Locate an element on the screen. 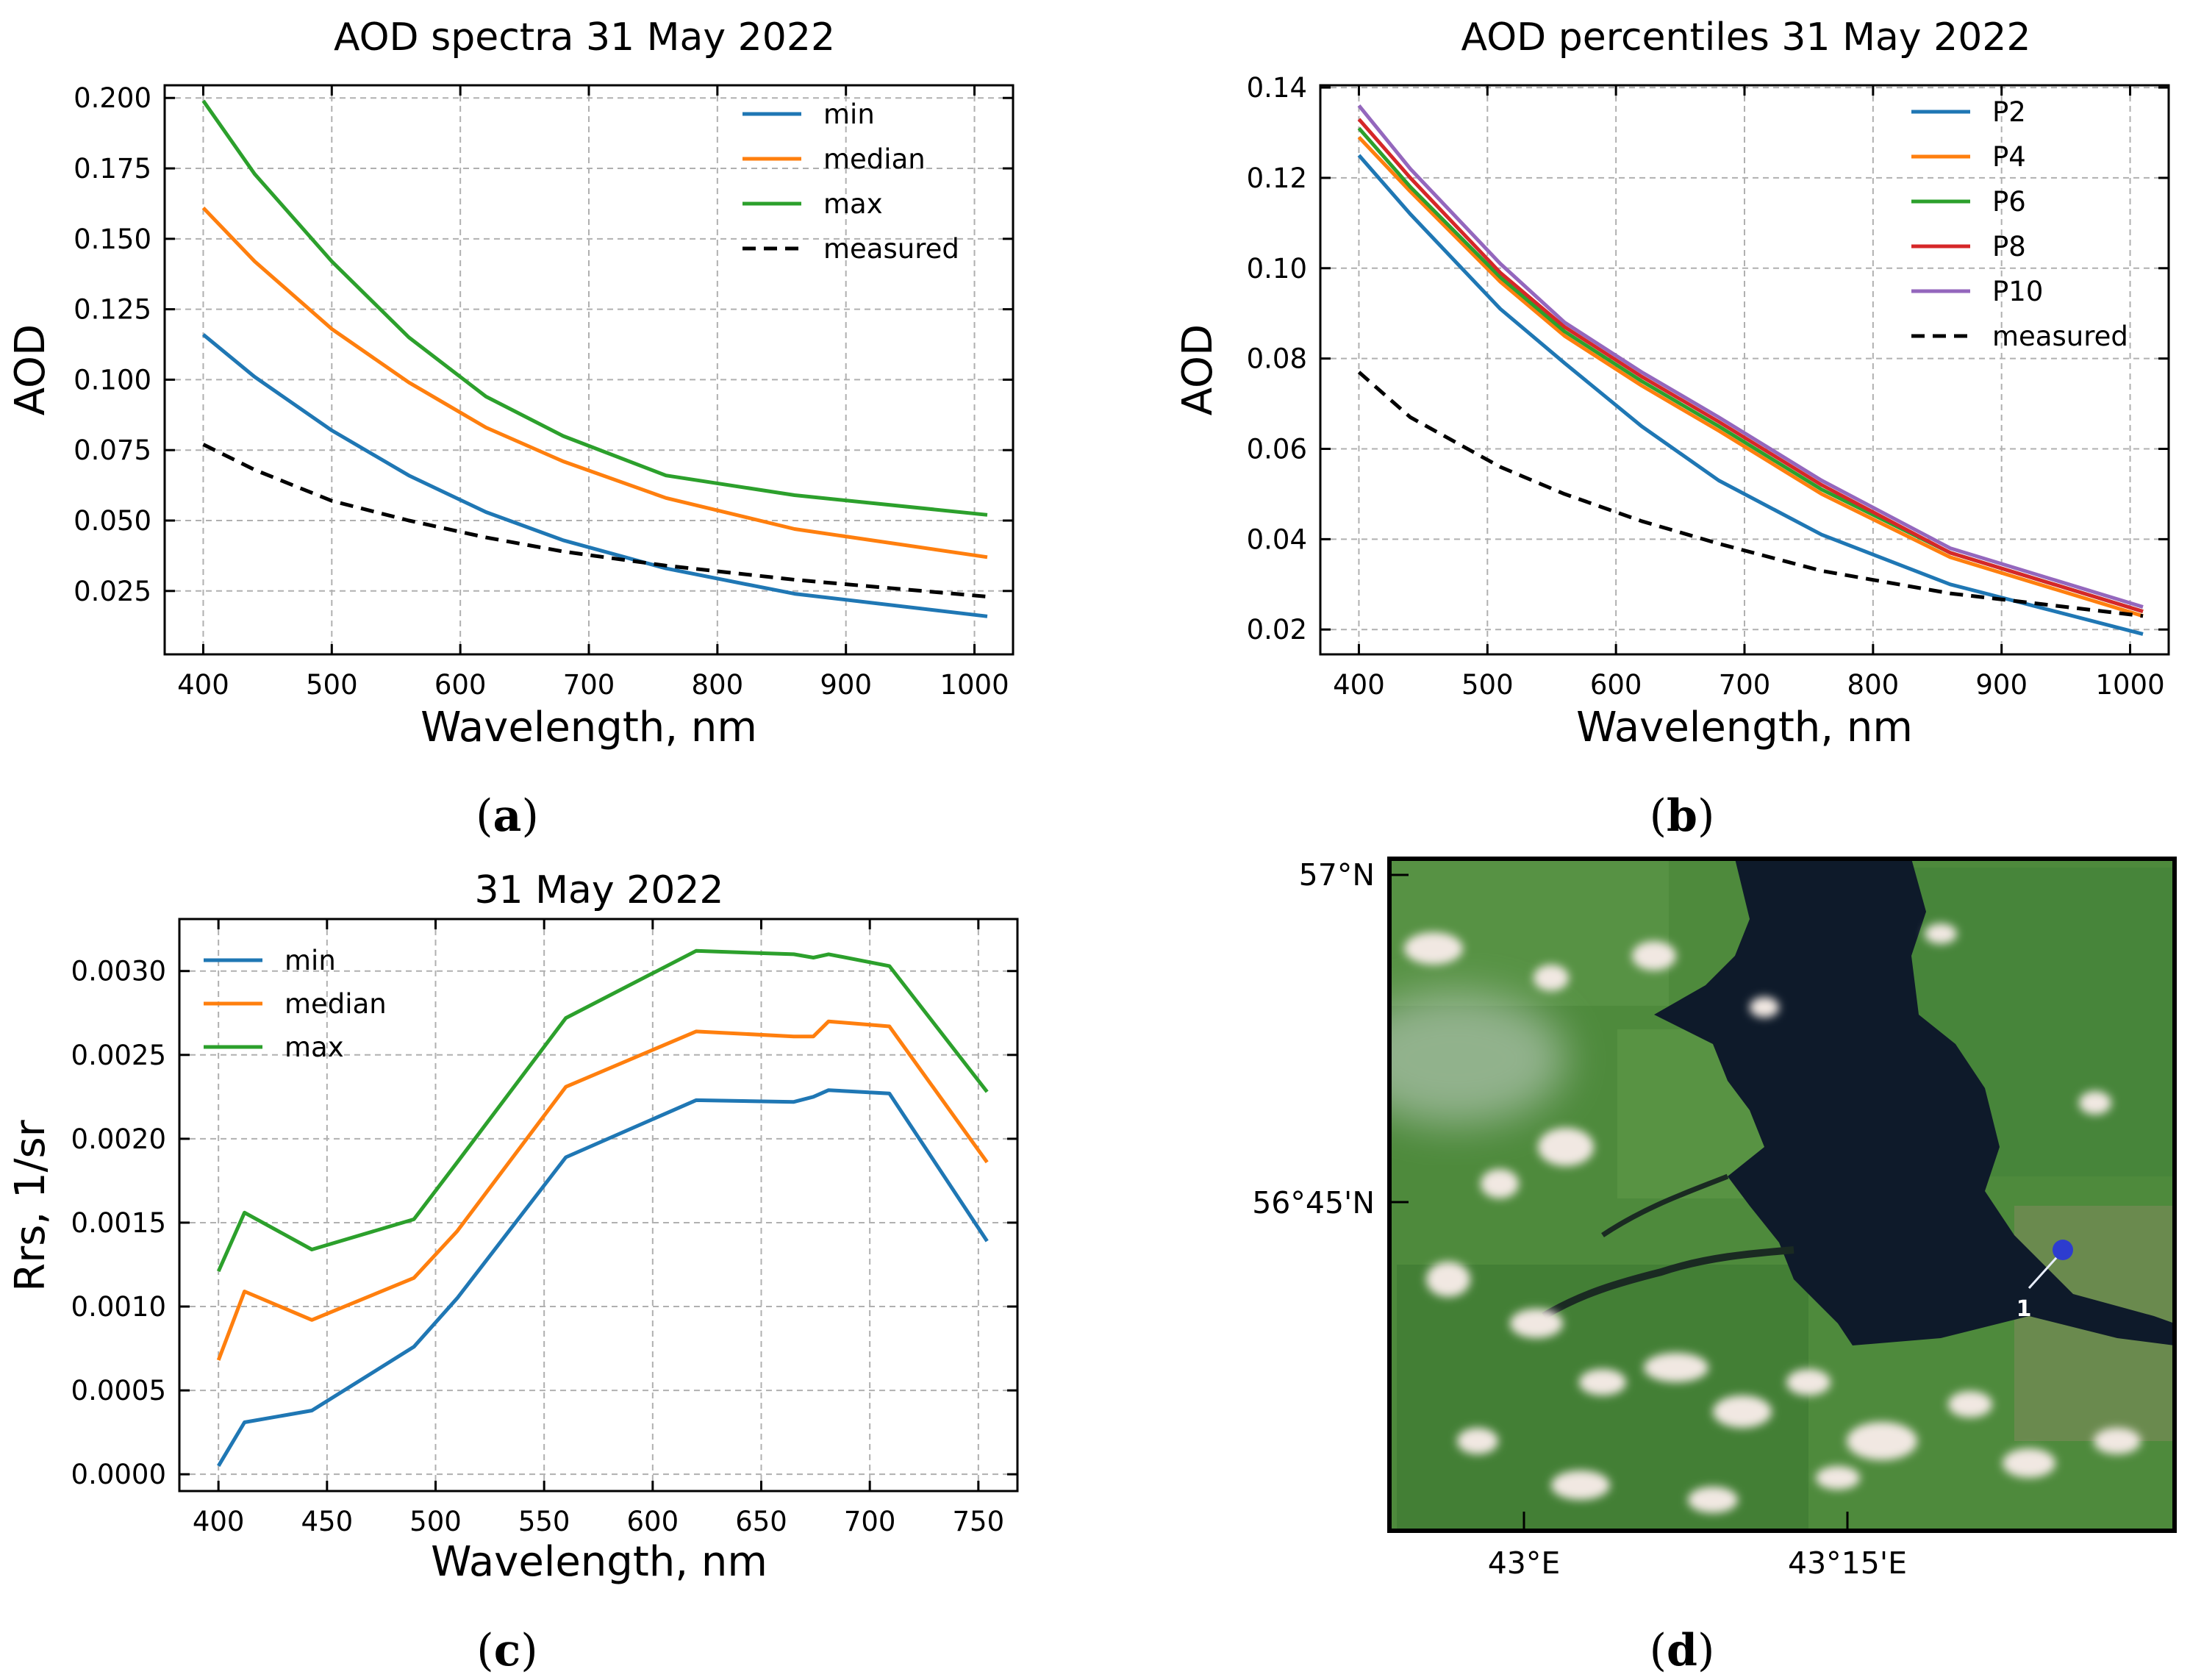  y-axis-ticks: 0.025 0.050 0.075 0.100 0.125 0.150 0.175 0.200 is located at coordinates (543, 344).